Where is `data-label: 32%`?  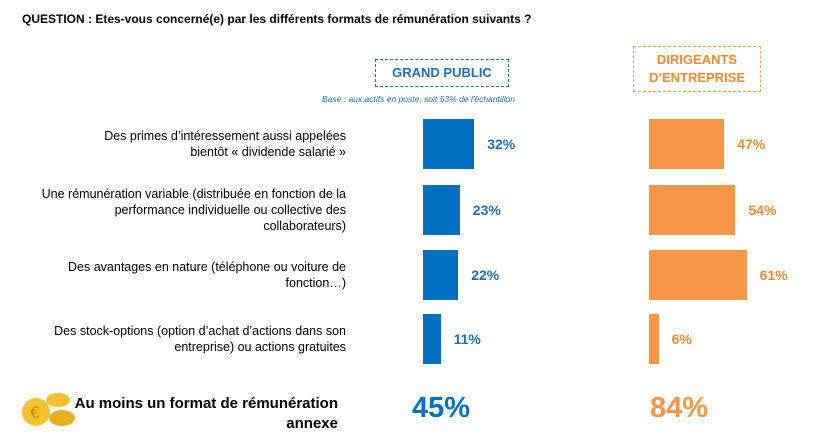
data-label: 32% is located at coordinates (501, 144).